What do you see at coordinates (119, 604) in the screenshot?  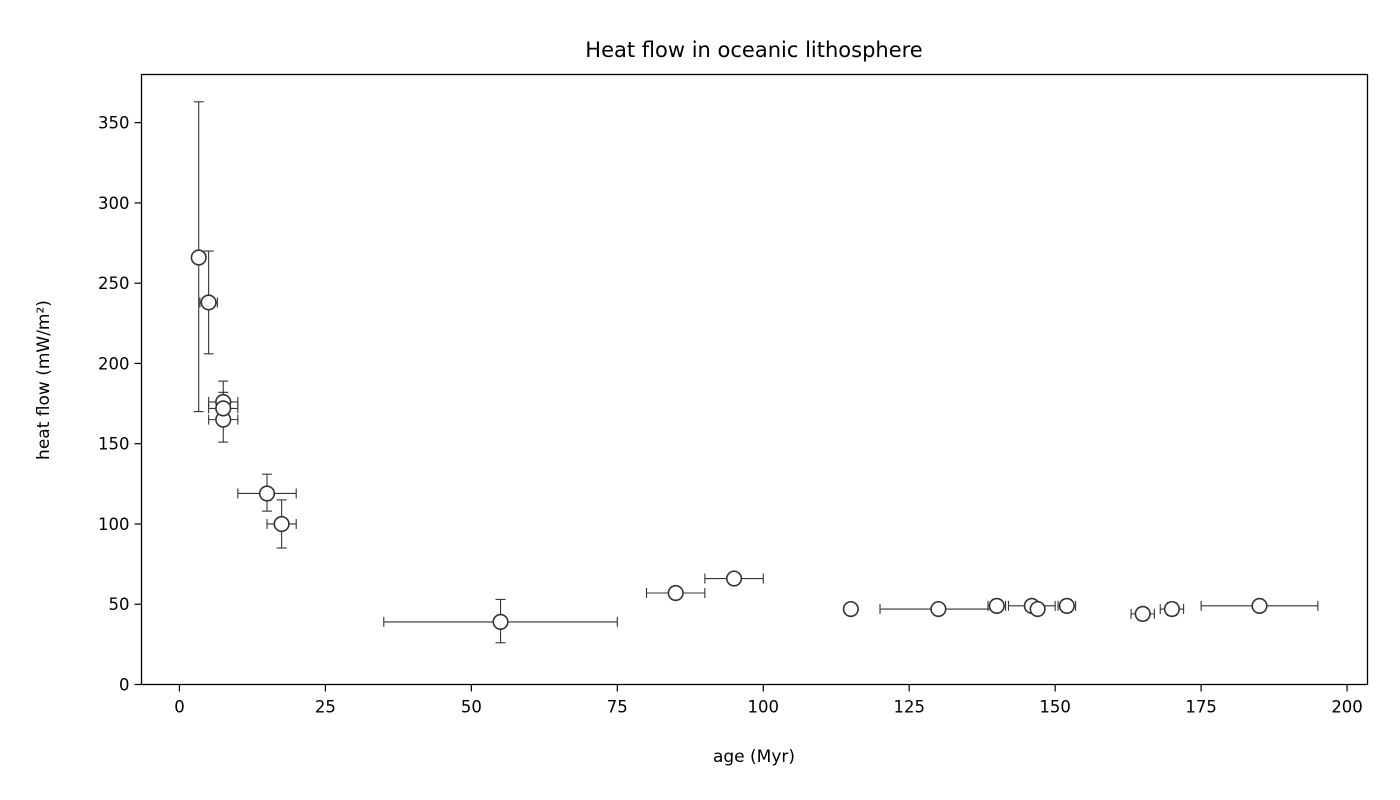 I see `y-tick-label: 50` at bounding box center [119, 604].